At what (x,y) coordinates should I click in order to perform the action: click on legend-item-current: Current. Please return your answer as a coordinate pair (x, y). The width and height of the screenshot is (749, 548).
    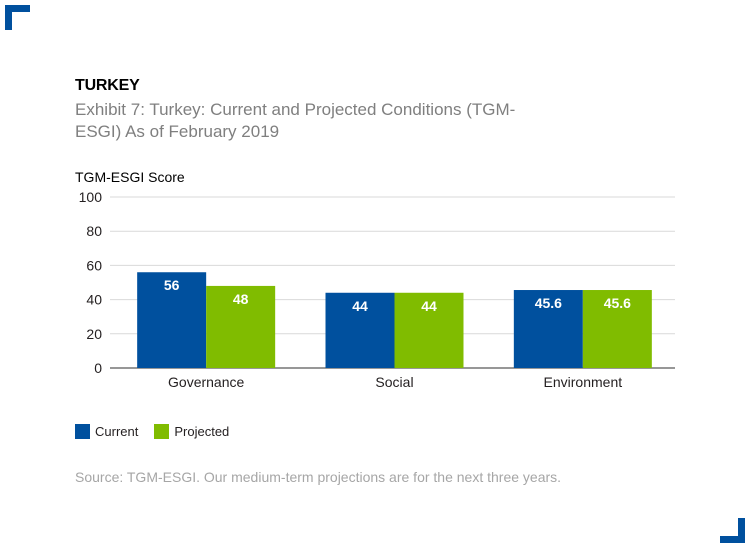
    Looking at the image, I should click on (106, 431).